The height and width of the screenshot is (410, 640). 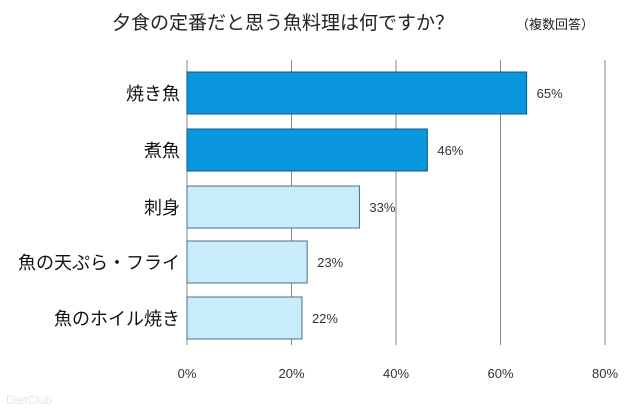 I want to click on category-label-3: 魚の天ぷら・フライ, so click(x=99, y=263).